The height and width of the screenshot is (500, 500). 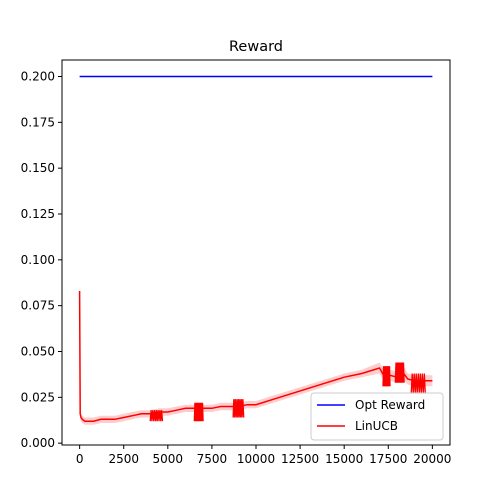 What do you see at coordinates (212, 459) in the screenshot?
I see `x-tick-label: 7500` at bounding box center [212, 459].